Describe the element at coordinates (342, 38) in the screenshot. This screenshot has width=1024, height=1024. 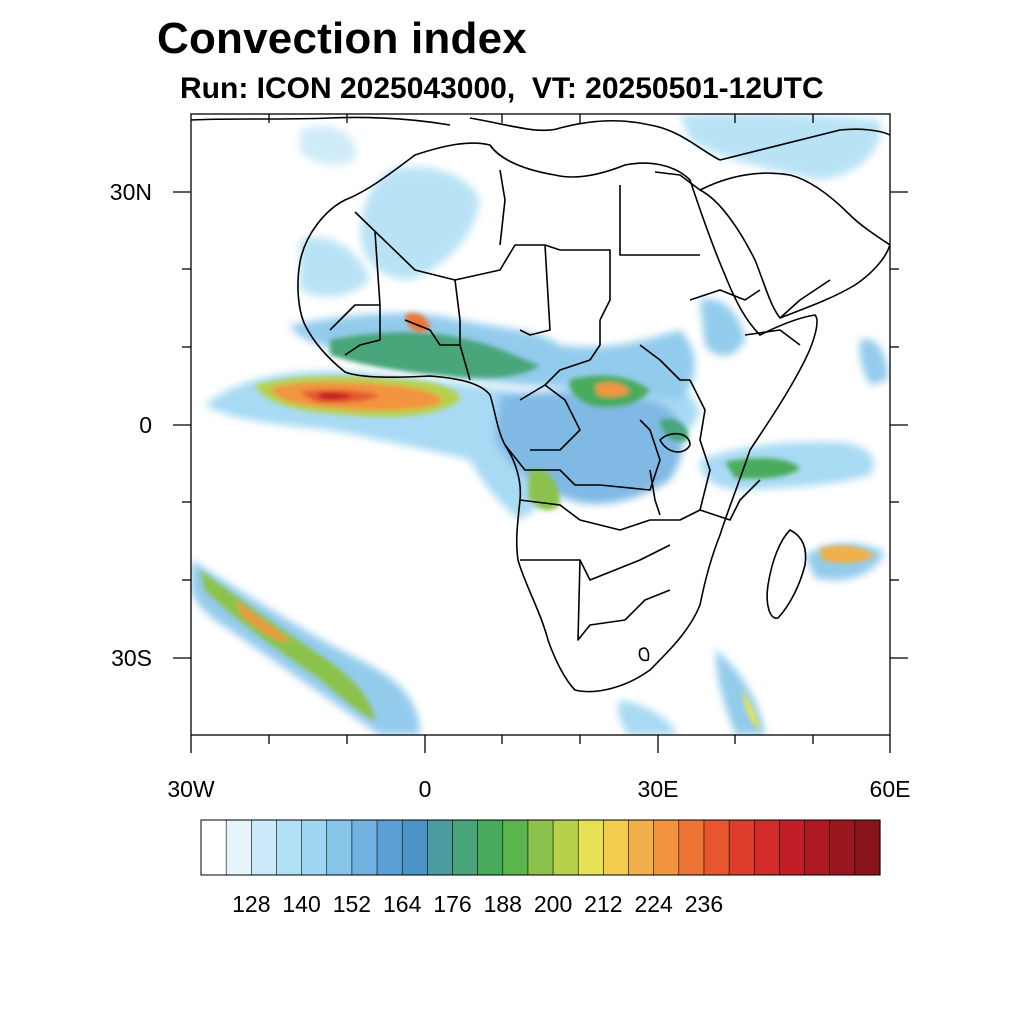
I see `chart-title: Convection index` at that location.